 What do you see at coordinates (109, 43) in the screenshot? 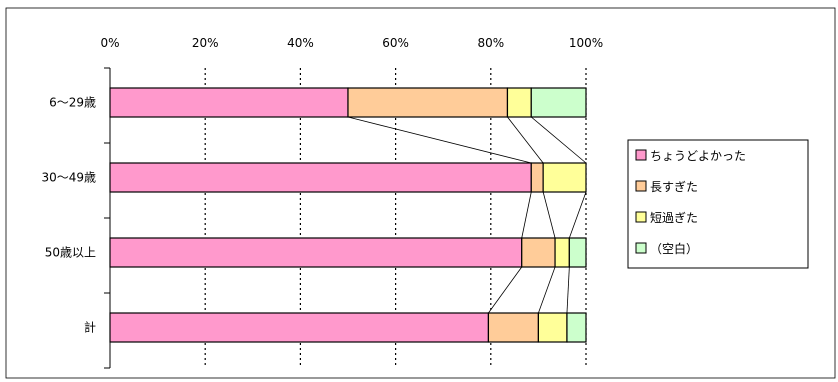
I see `x-tick-label: 0%` at bounding box center [109, 43].